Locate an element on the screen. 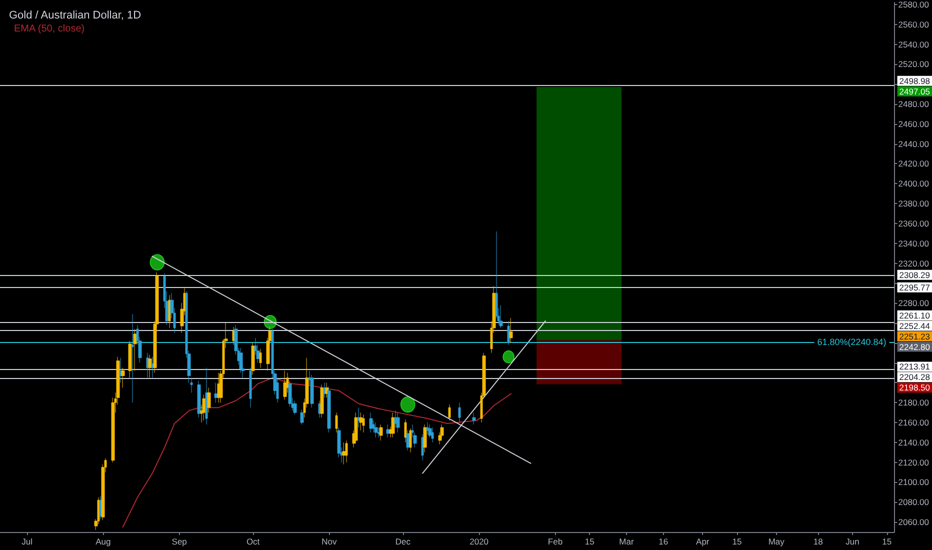 The height and width of the screenshot is (550, 932). x-tick-label: May is located at coordinates (777, 541).